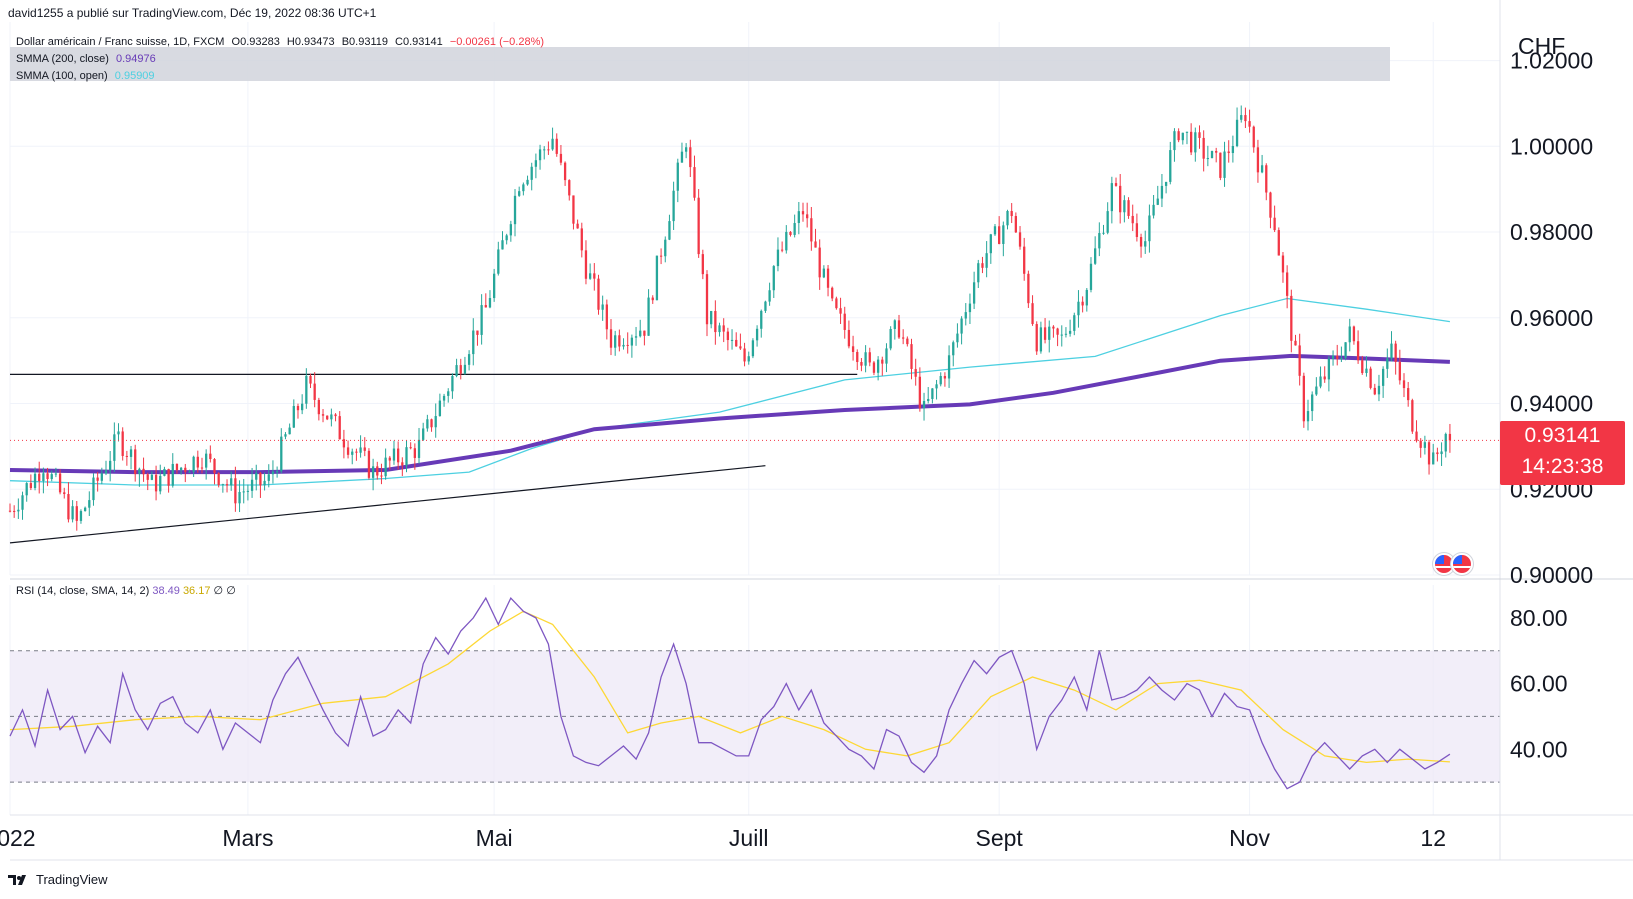  What do you see at coordinates (1541, 46) in the screenshot?
I see `currency-label: CHF` at bounding box center [1541, 46].